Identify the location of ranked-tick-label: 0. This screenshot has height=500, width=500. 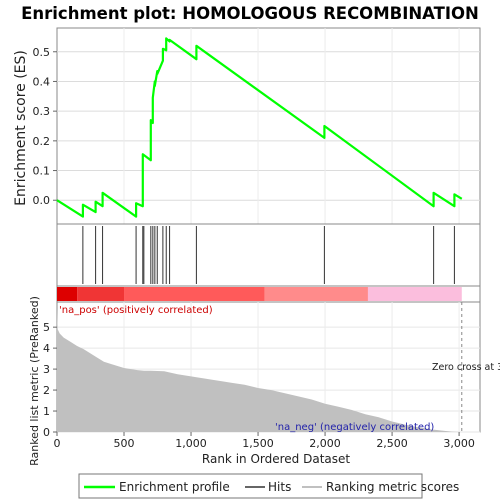
(46, 432).